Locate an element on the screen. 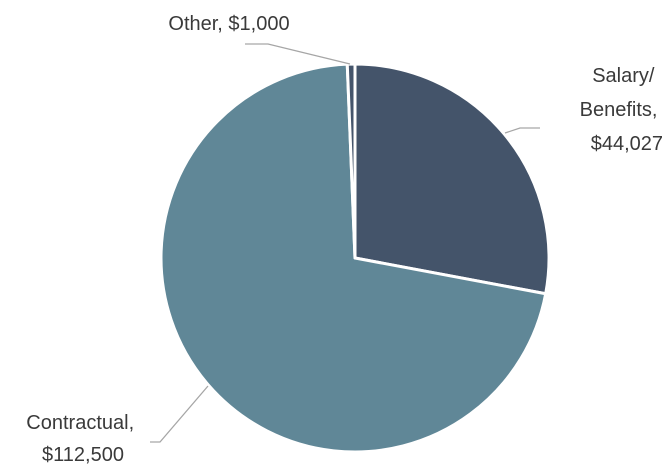  slice-label-contractual: Contractual, $112,500 is located at coordinates (82, 439).